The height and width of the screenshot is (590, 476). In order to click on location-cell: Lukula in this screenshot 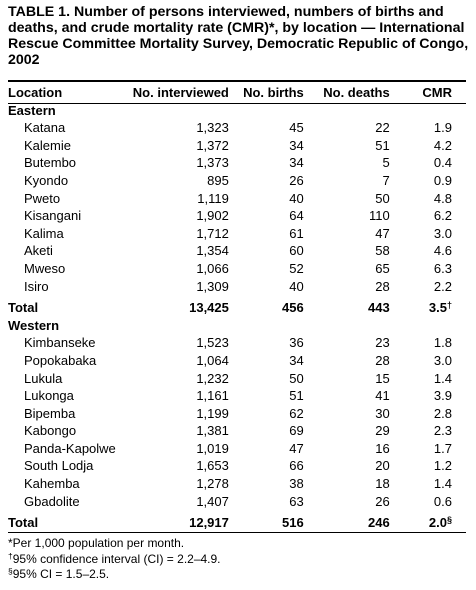, I will do `click(43, 378)`.